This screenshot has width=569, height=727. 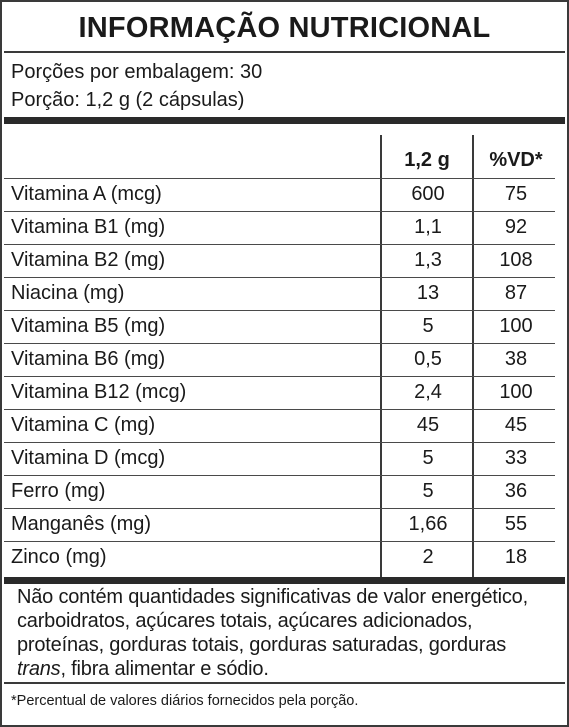 What do you see at coordinates (284, 359) in the screenshot?
I see `nutrient-row: Vitamina B6 (mg) 0,5 38` at bounding box center [284, 359].